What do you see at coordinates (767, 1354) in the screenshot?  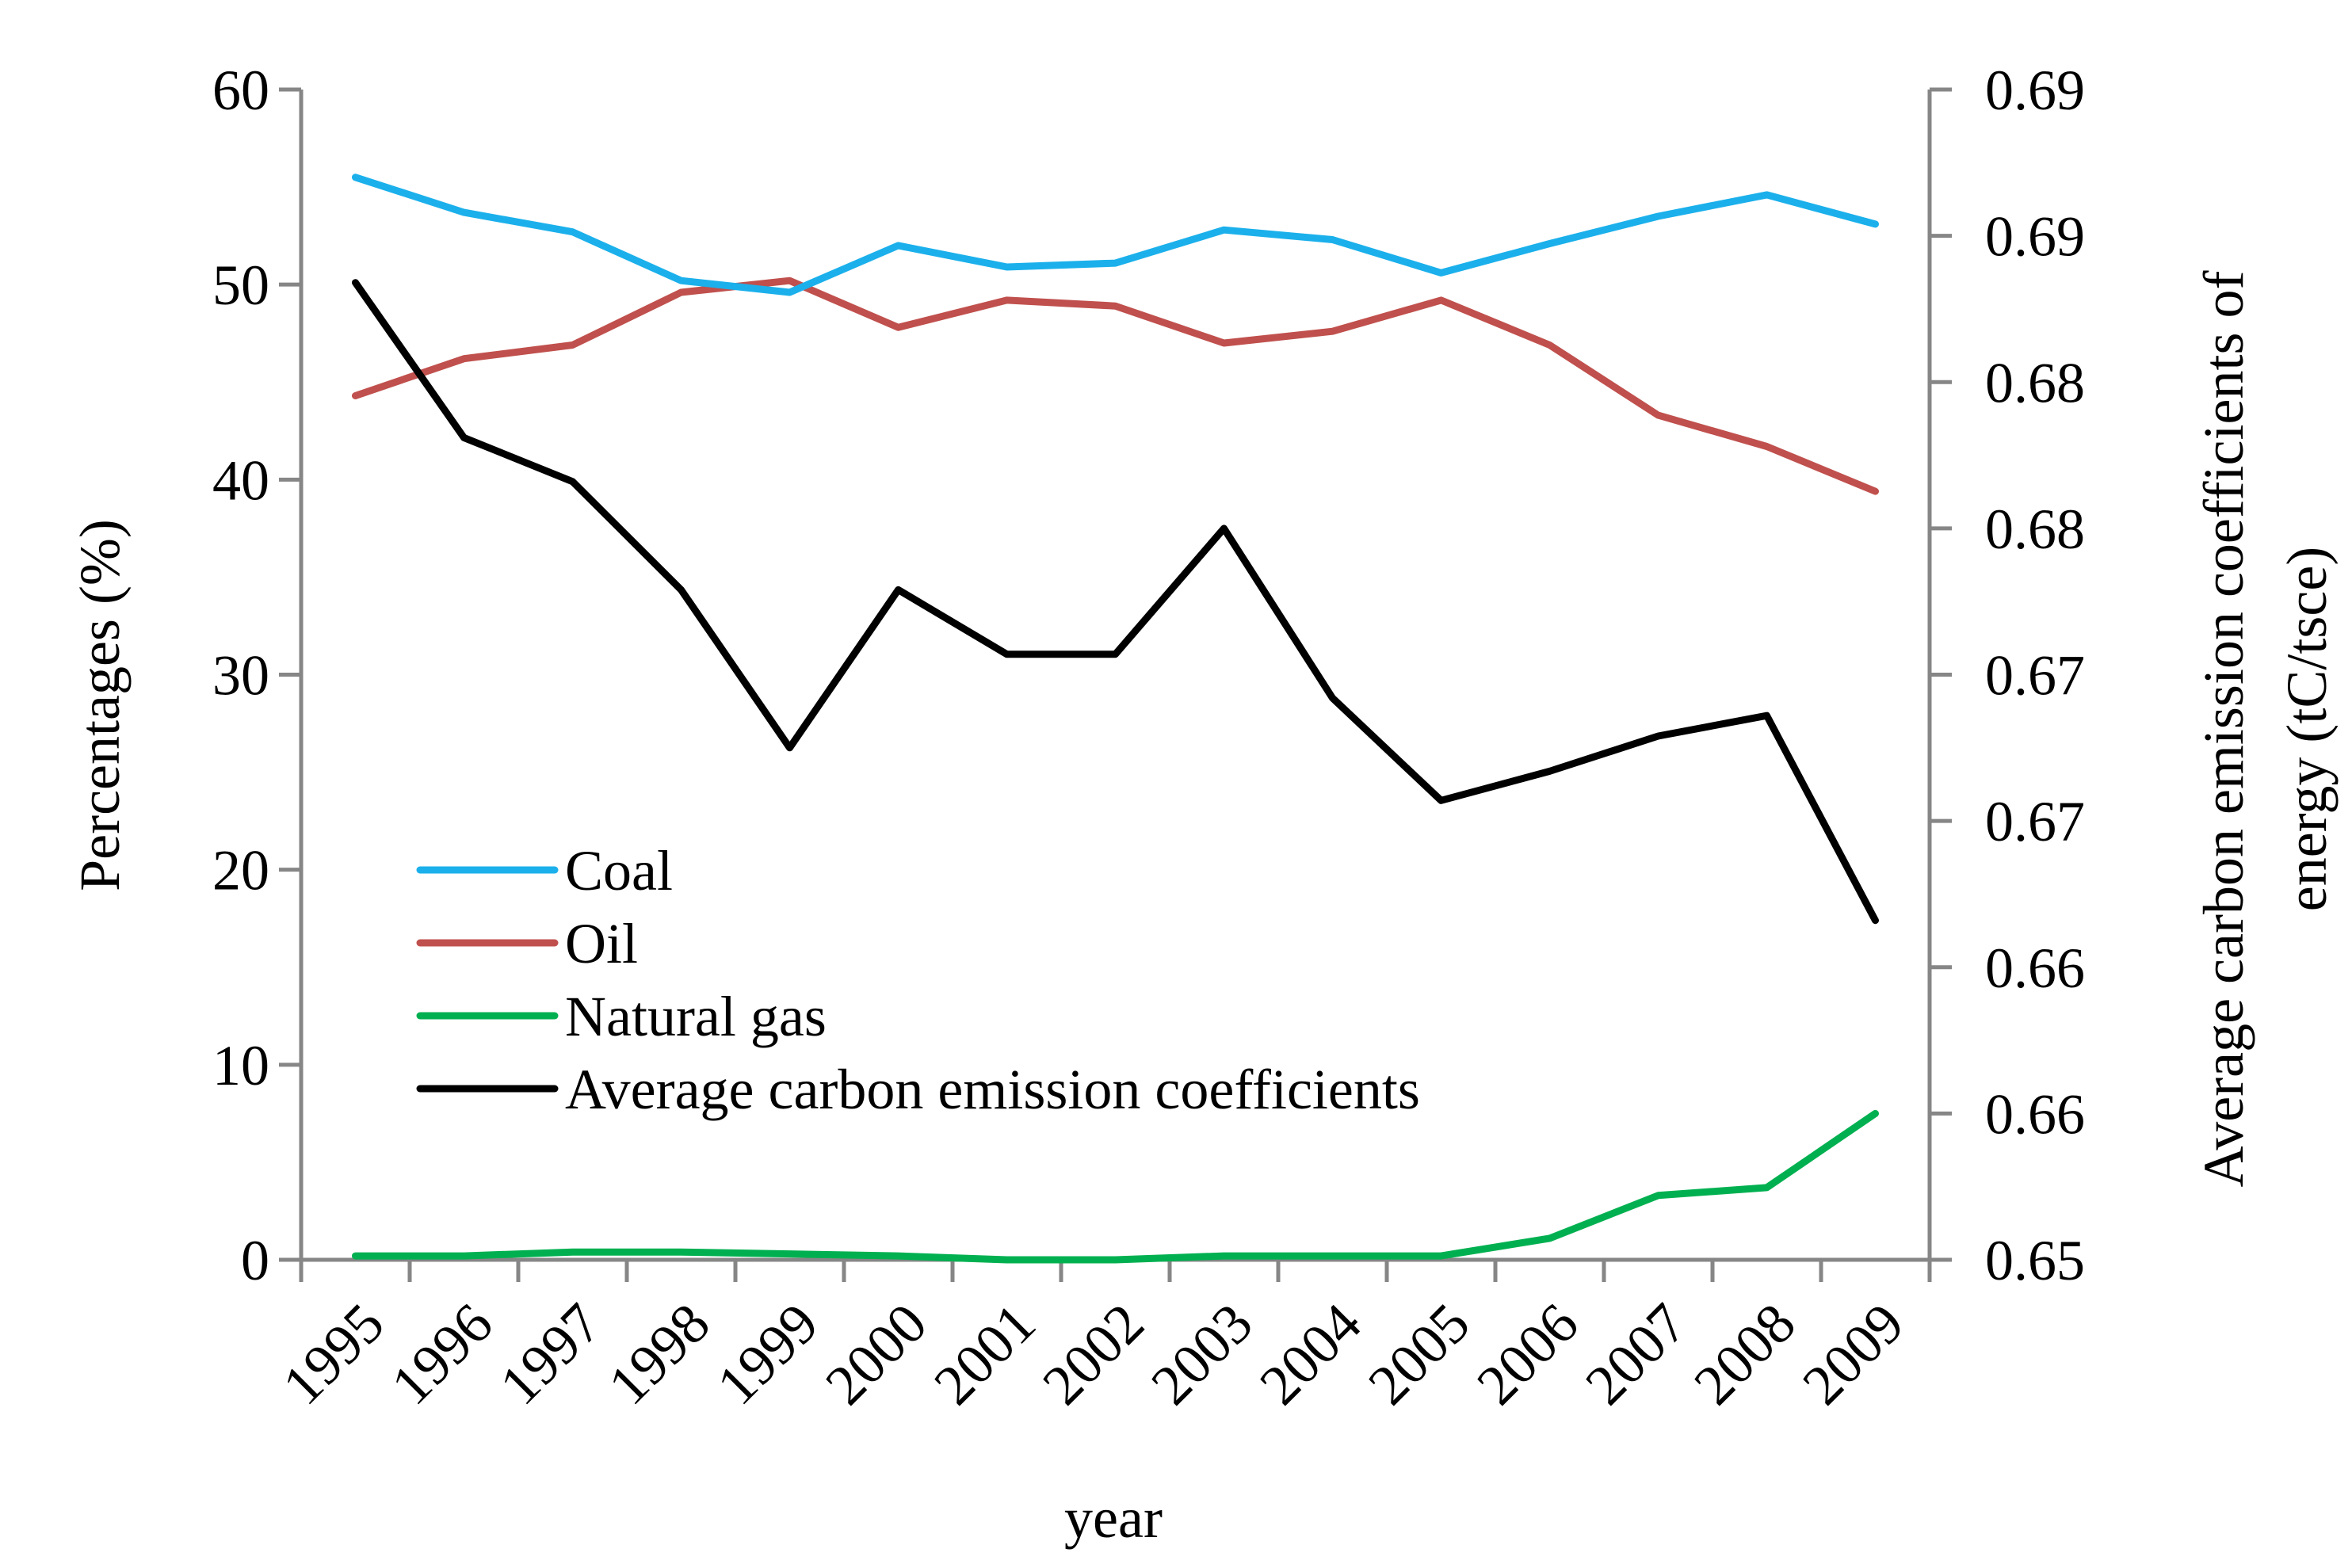 I see `x-tick-label: 1999` at bounding box center [767, 1354].